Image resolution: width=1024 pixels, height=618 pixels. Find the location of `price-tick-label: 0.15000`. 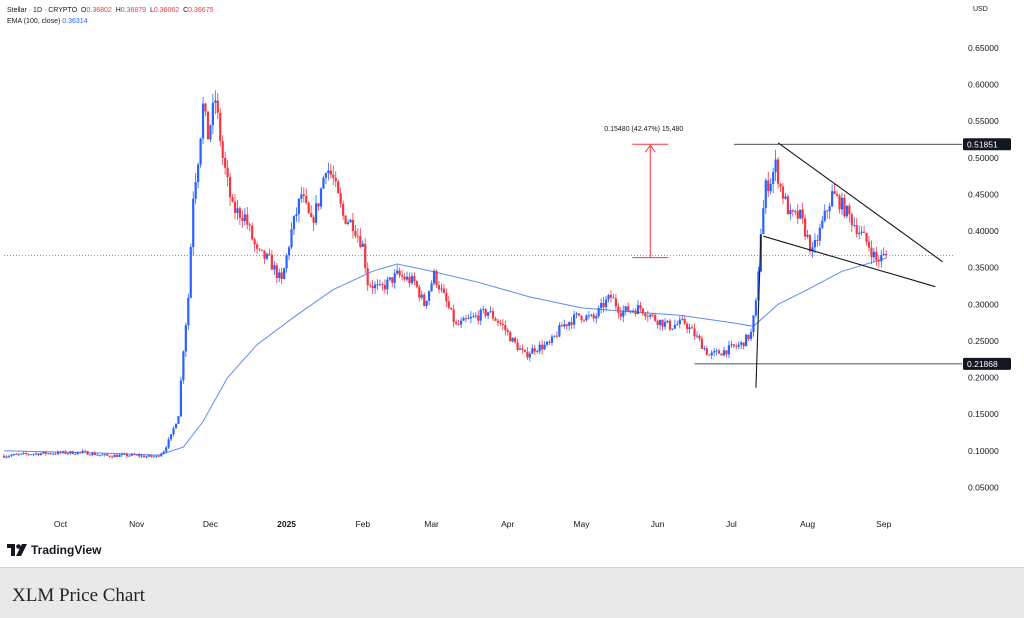

price-tick-label: 0.15000 is located at coordinates (983, 414).